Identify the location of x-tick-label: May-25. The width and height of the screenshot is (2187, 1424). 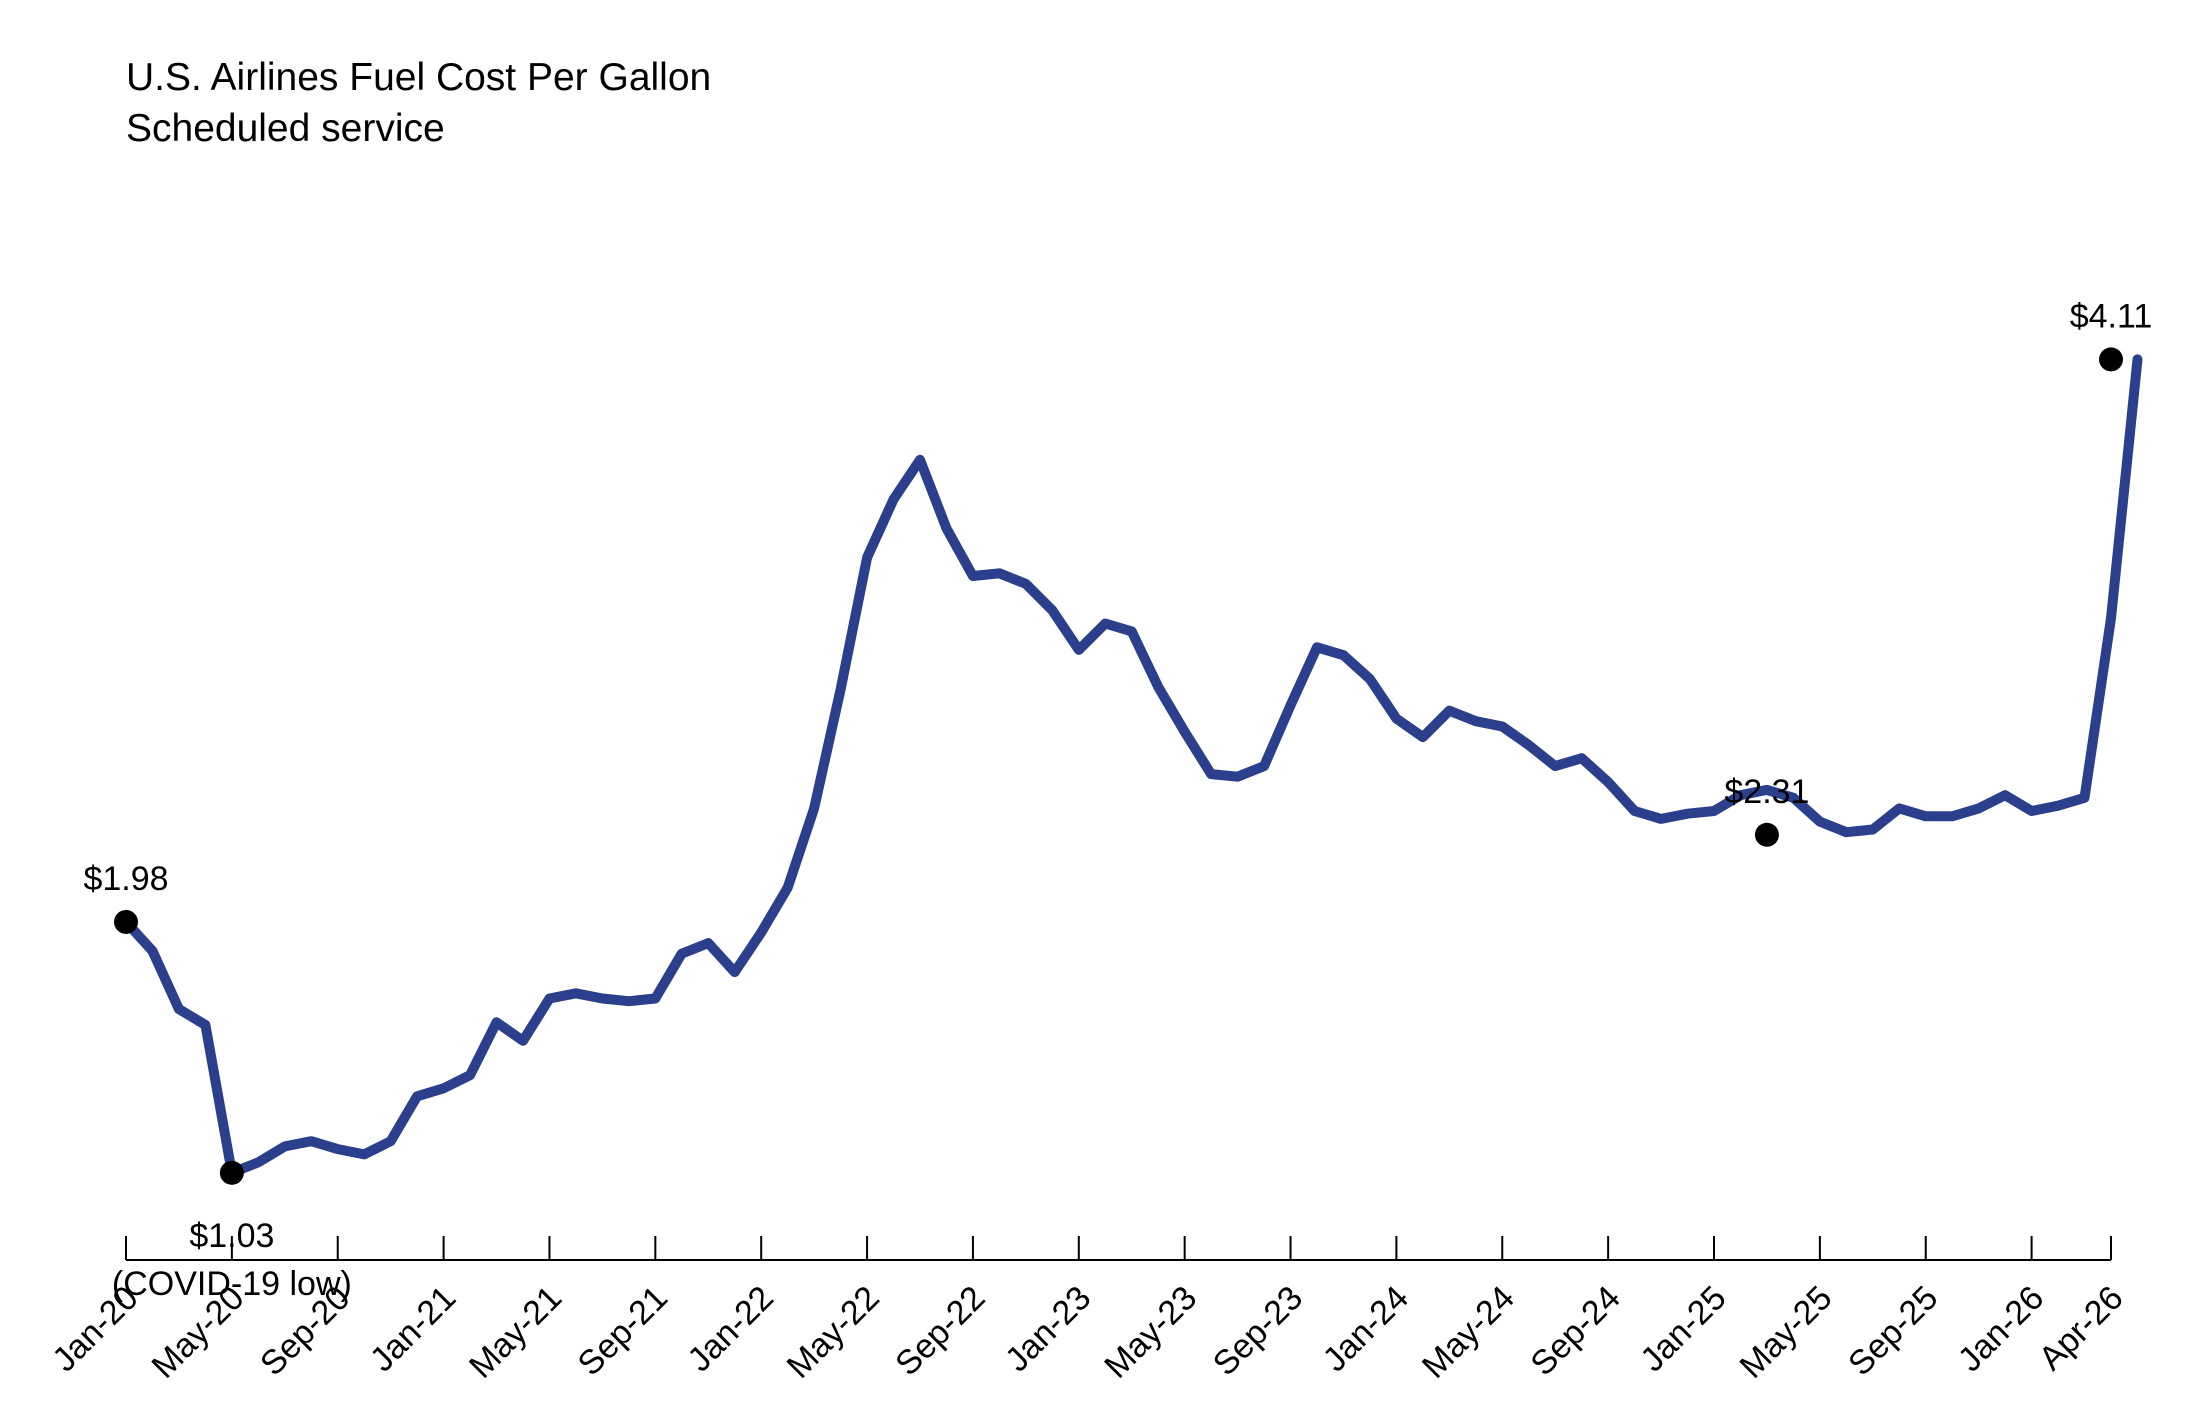
(1785, 1332).